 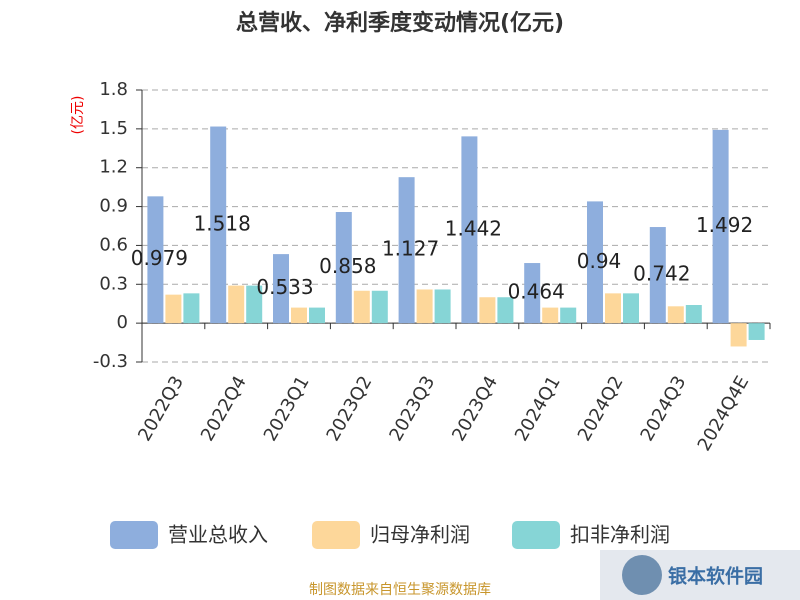 What do you see at coordinates (475, 409) in the screenshot?
I see `x-tick-label: 2023Q4` at bounding box center [475, 409].